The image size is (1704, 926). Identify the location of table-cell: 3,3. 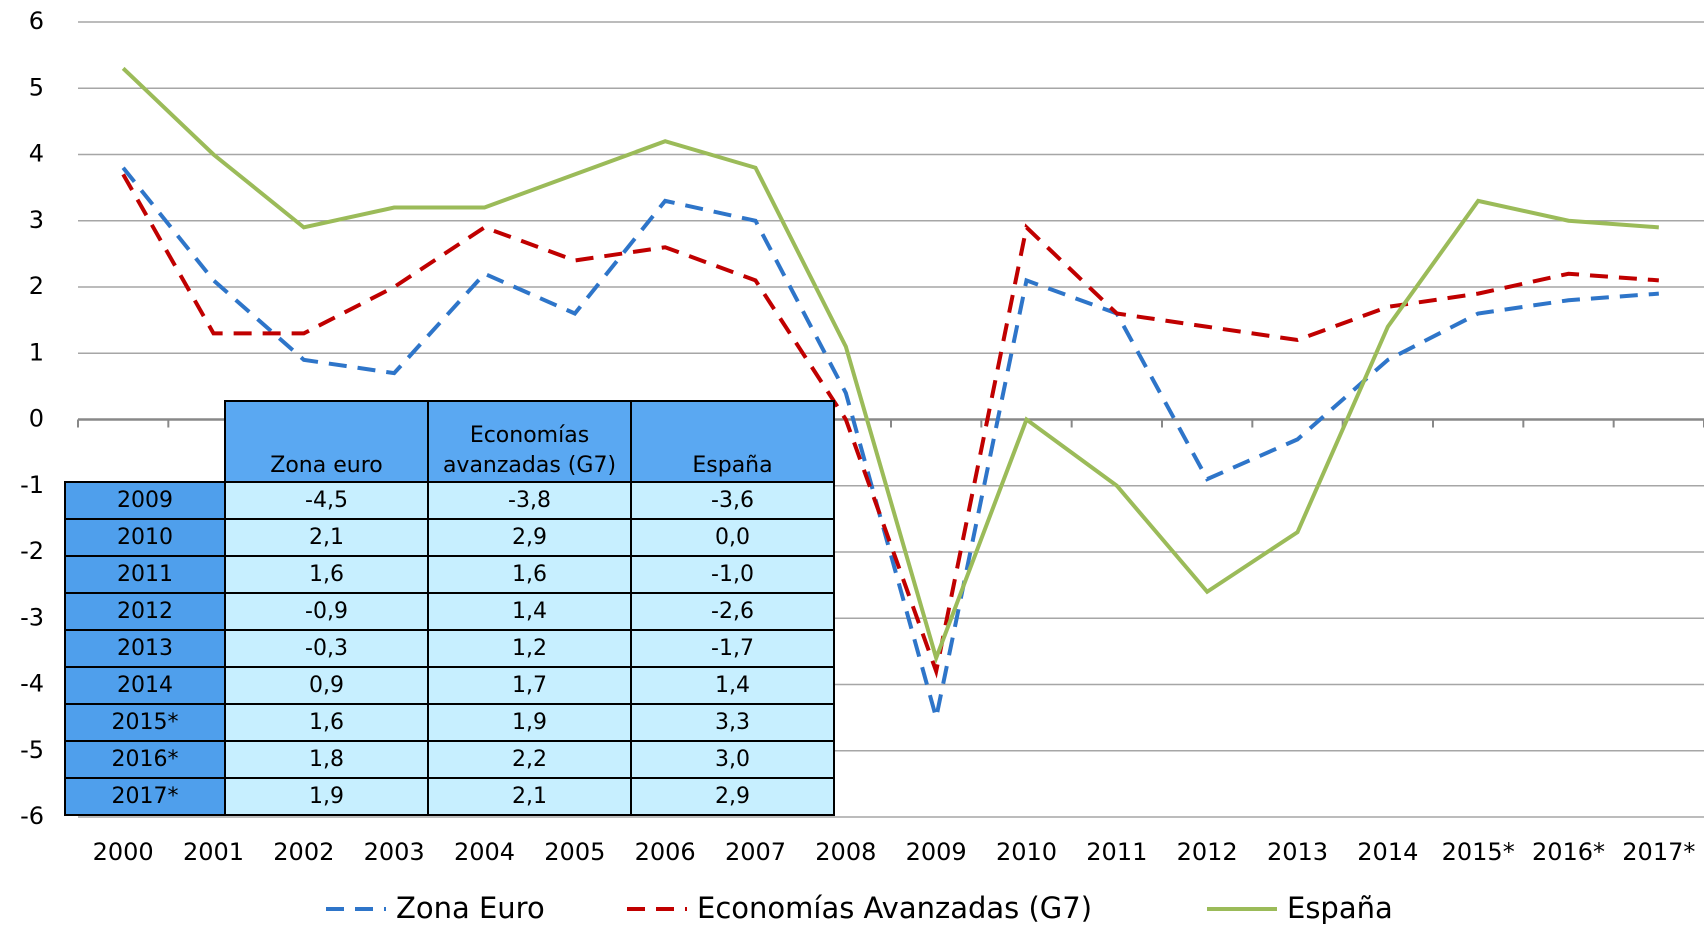
(732, 722).